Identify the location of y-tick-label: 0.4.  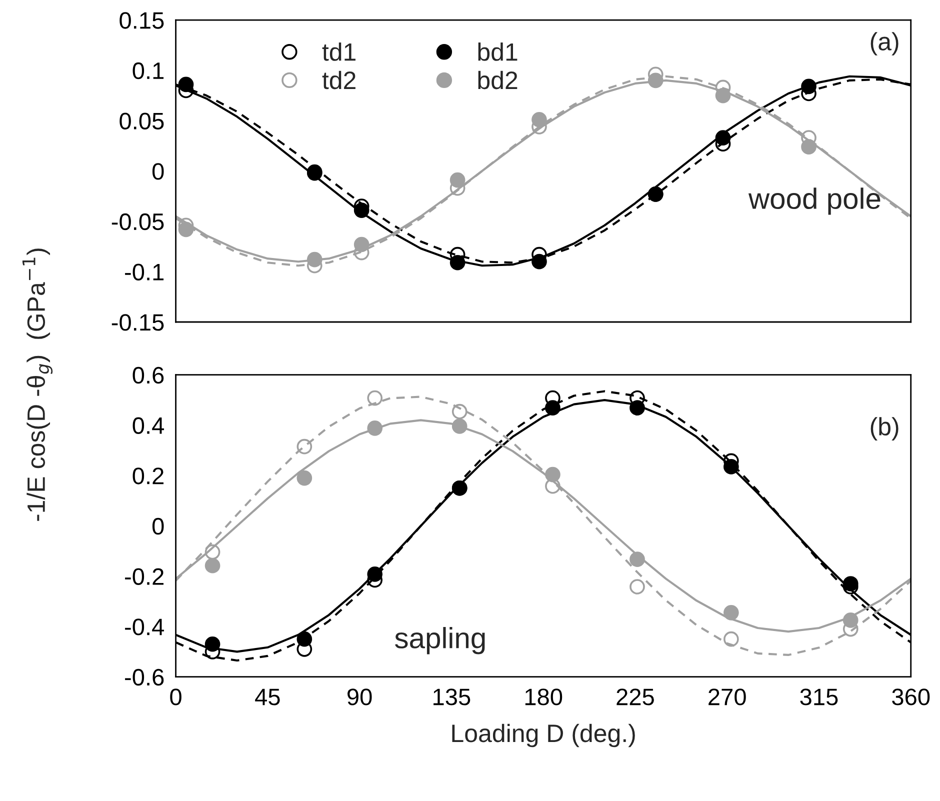
(148, 425).